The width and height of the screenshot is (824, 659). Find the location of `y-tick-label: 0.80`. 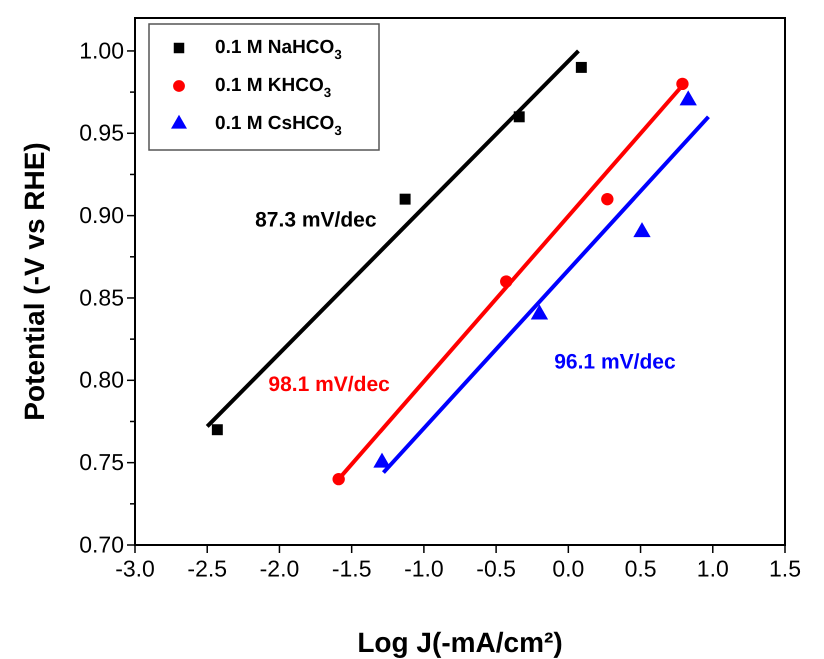

y-tick-label: 0.80 is located at coordinates (101, 379).